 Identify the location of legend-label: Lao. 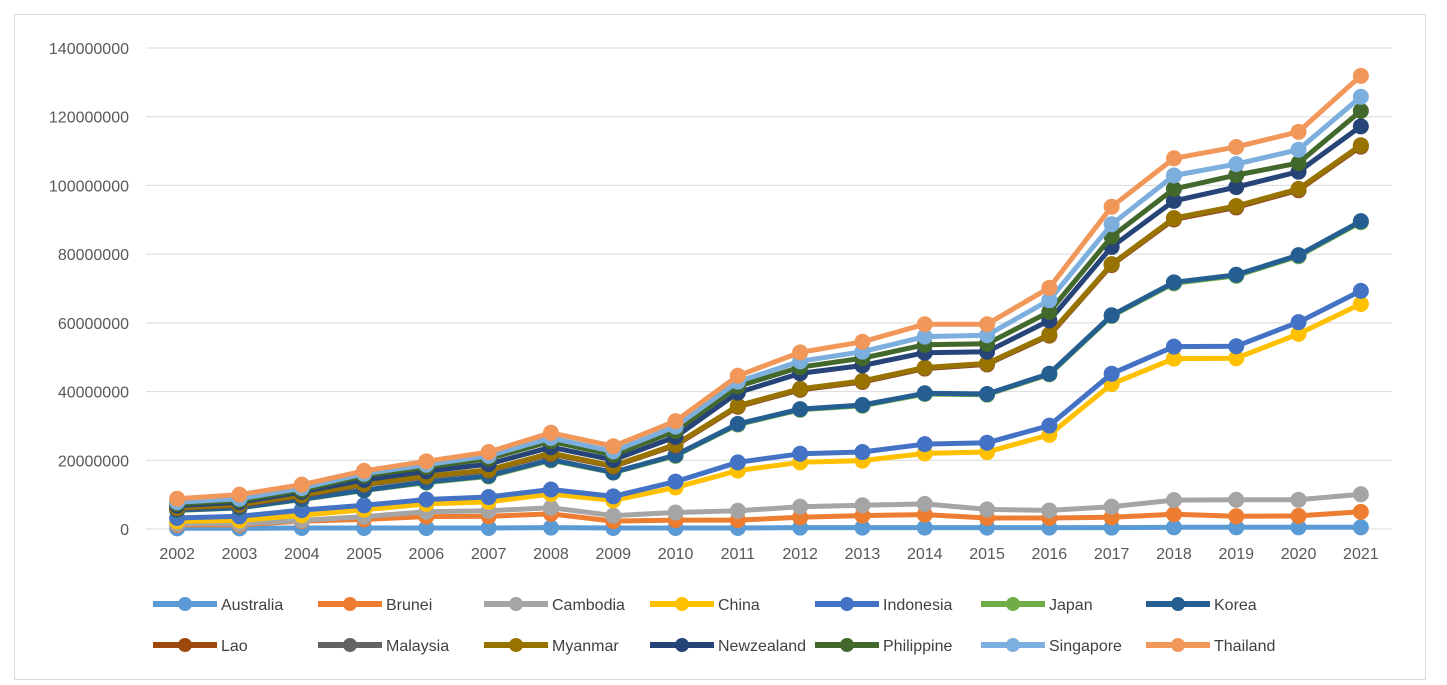
(234, 646).